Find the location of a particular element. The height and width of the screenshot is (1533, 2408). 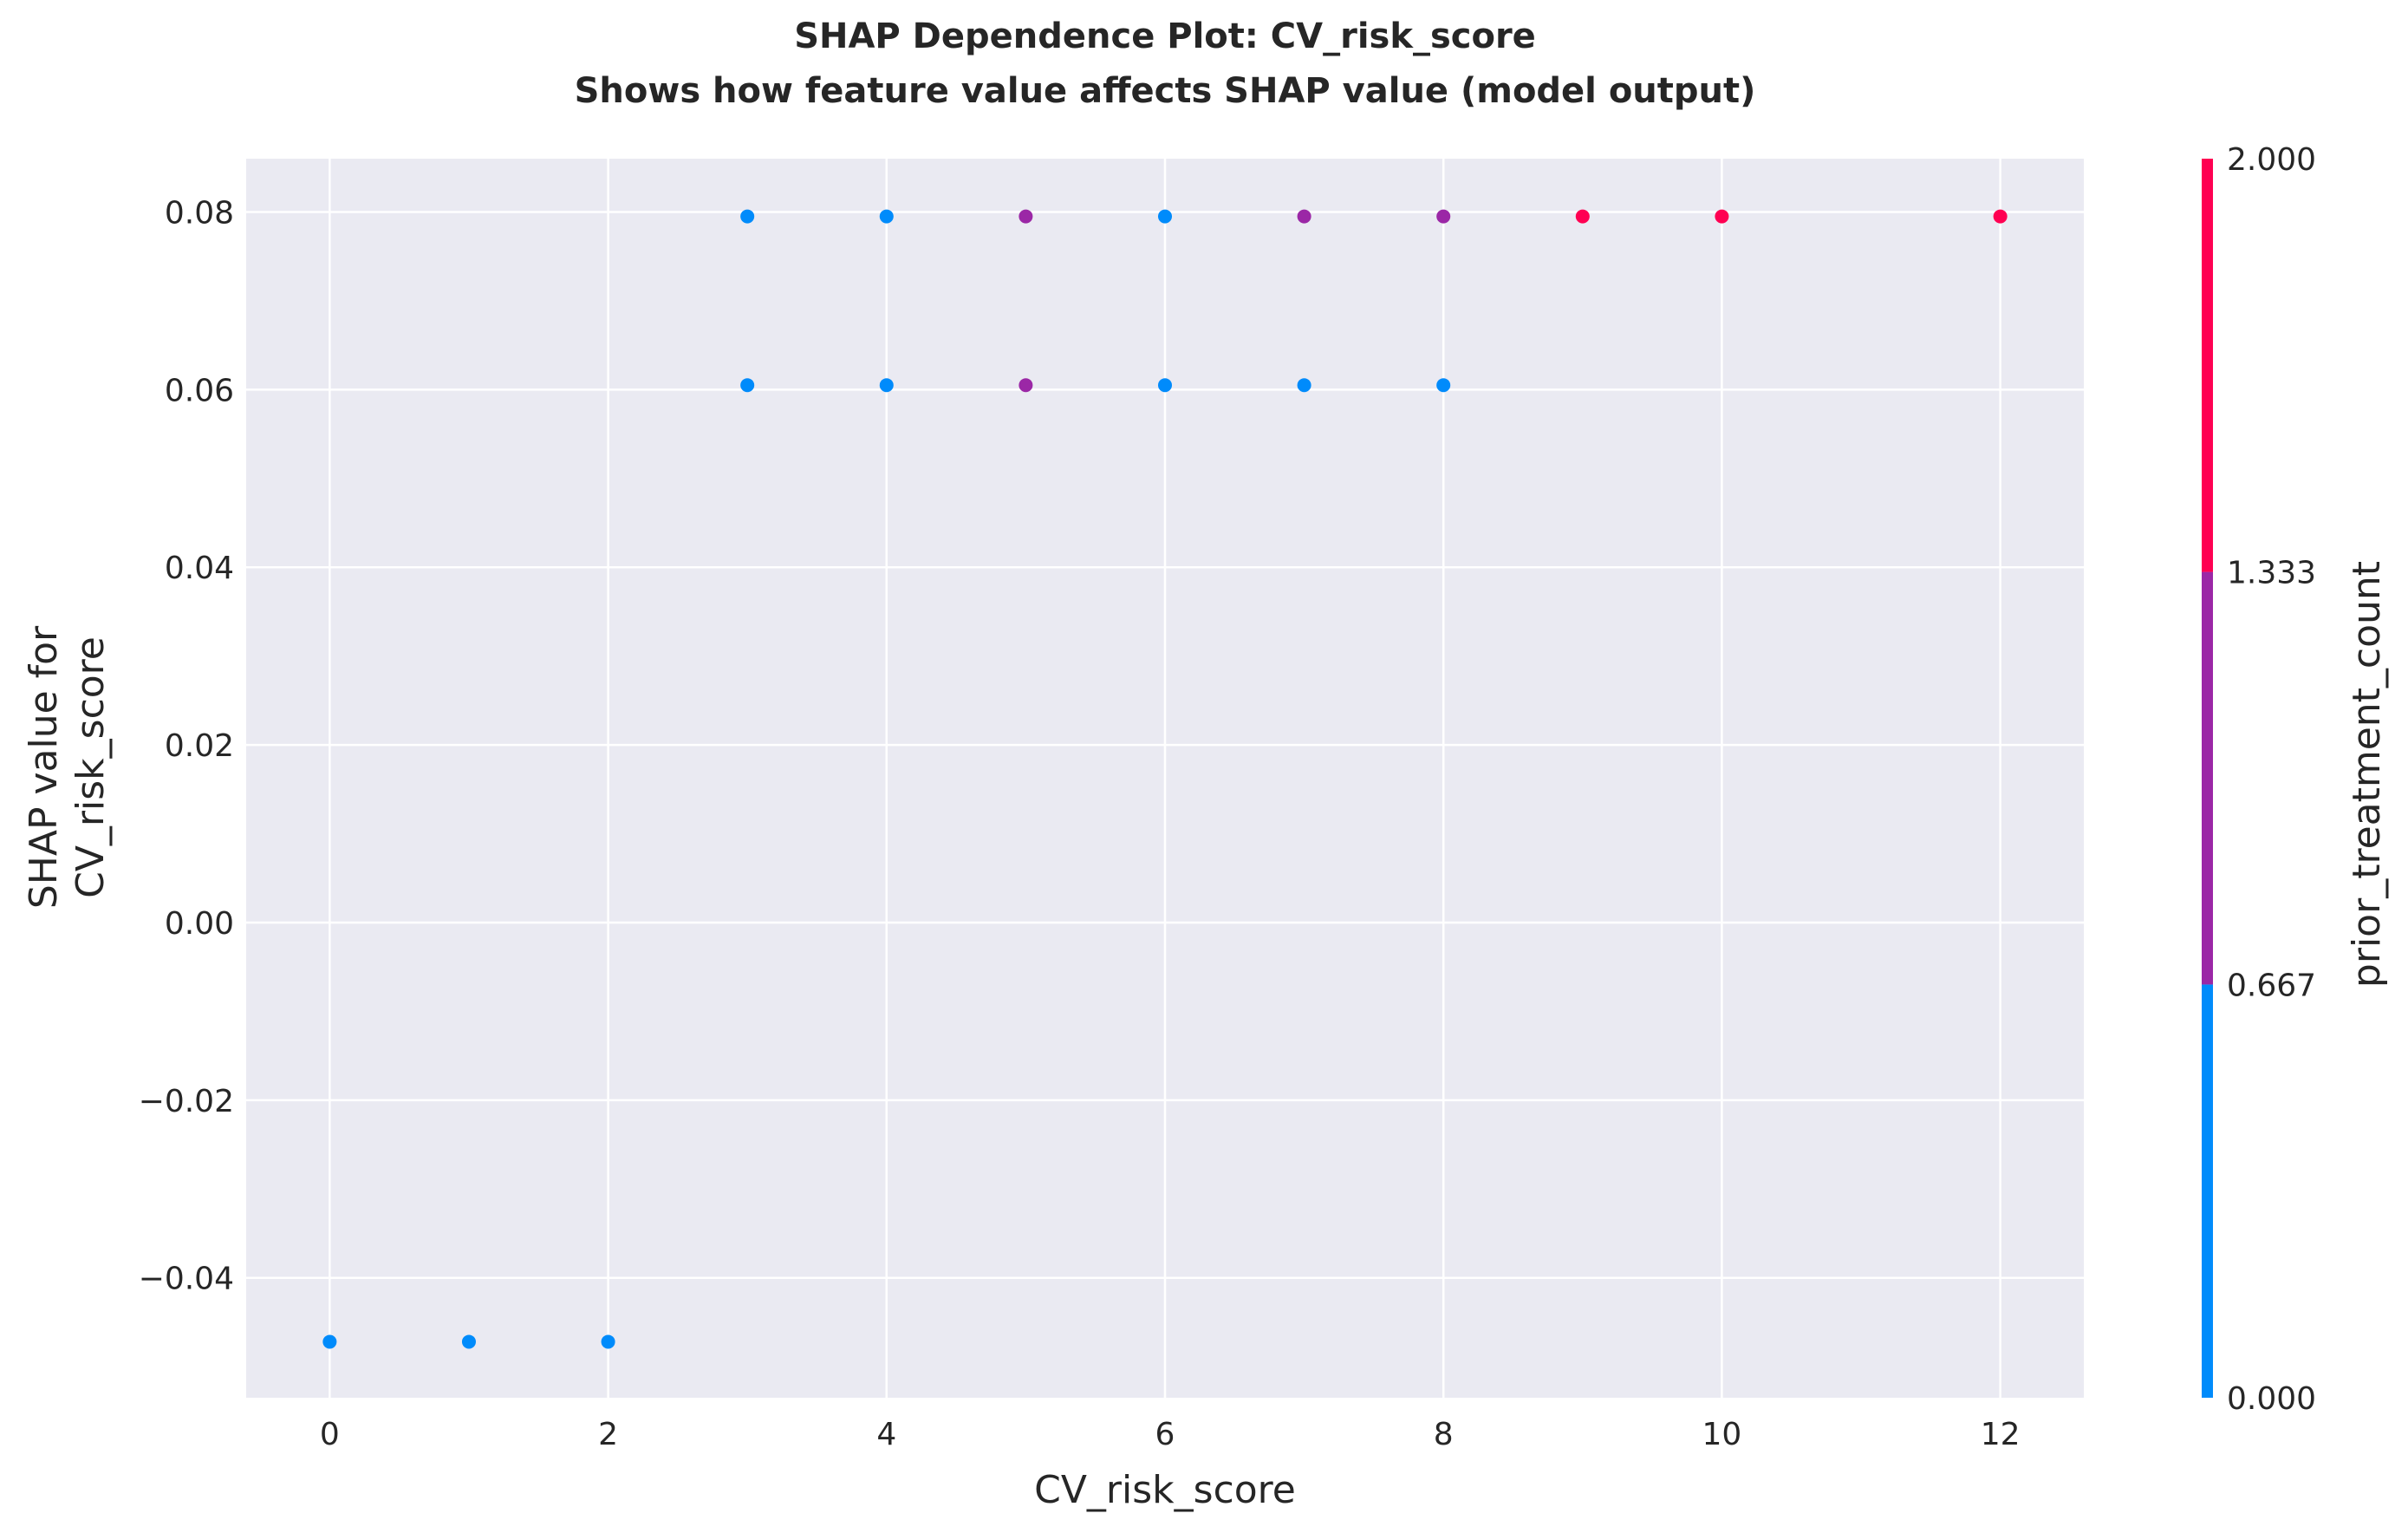

x-axis-label: CV_risk_score is located at coordinates (1165, 1490).